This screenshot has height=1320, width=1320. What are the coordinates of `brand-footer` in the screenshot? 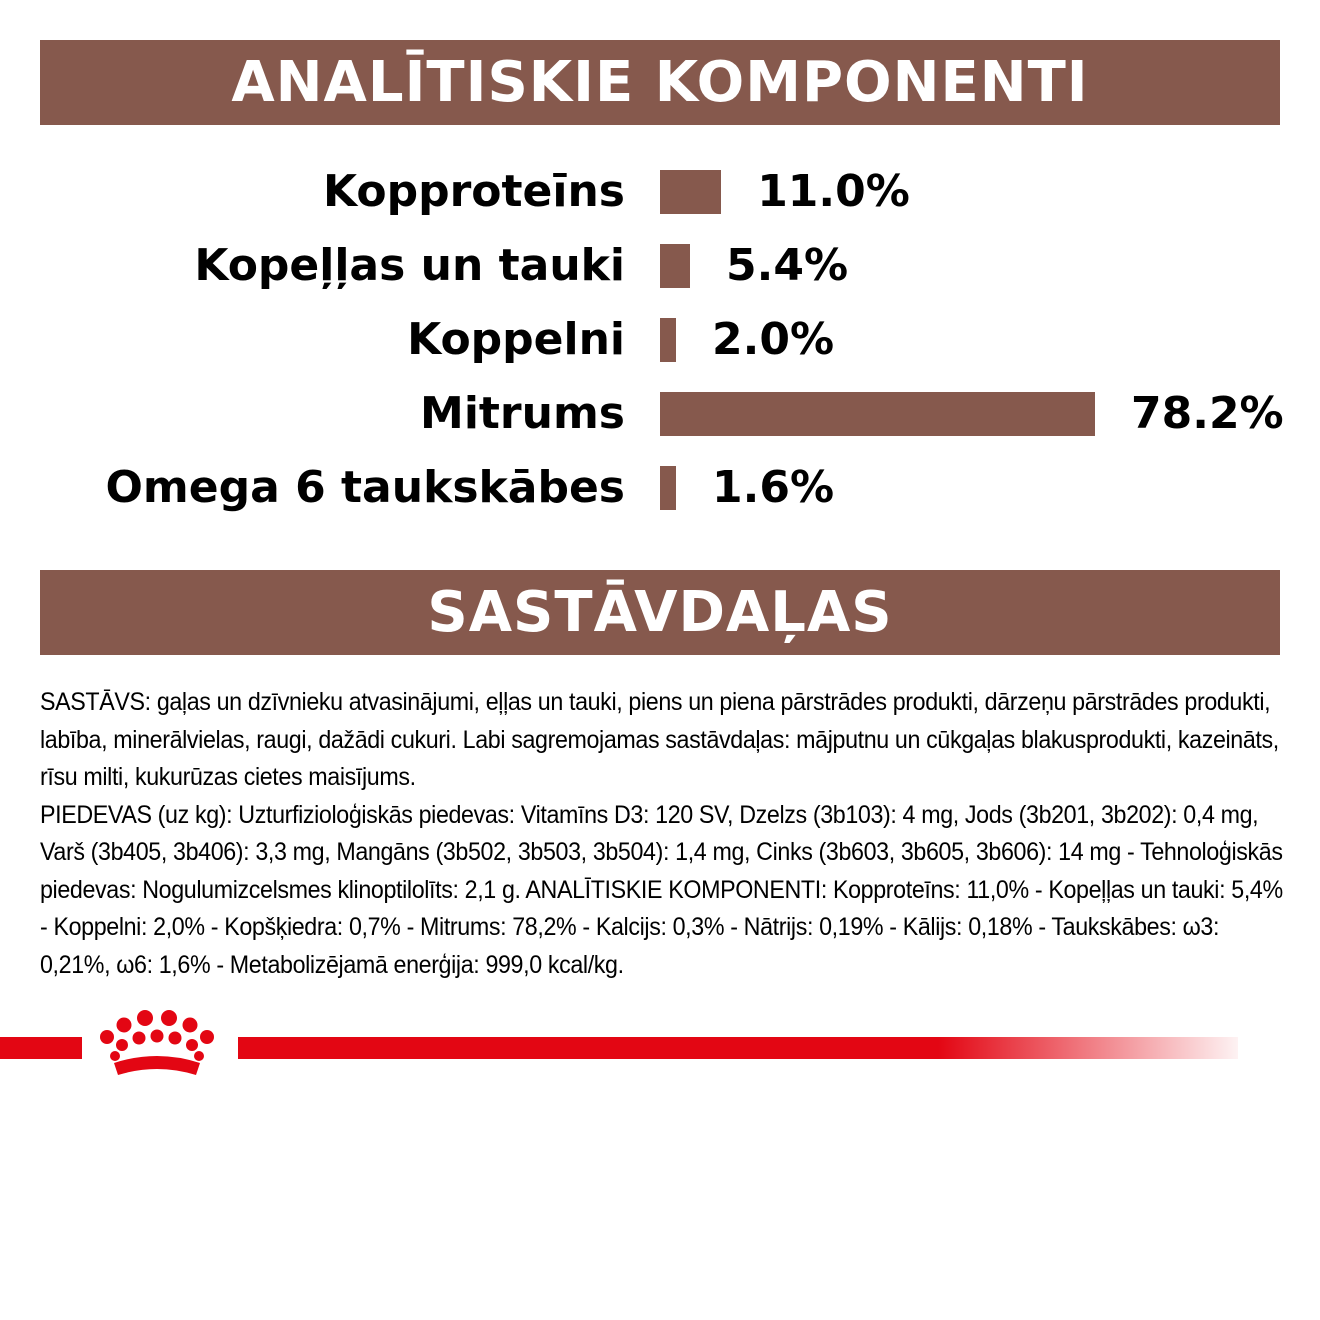 It's located at (660, 1055).